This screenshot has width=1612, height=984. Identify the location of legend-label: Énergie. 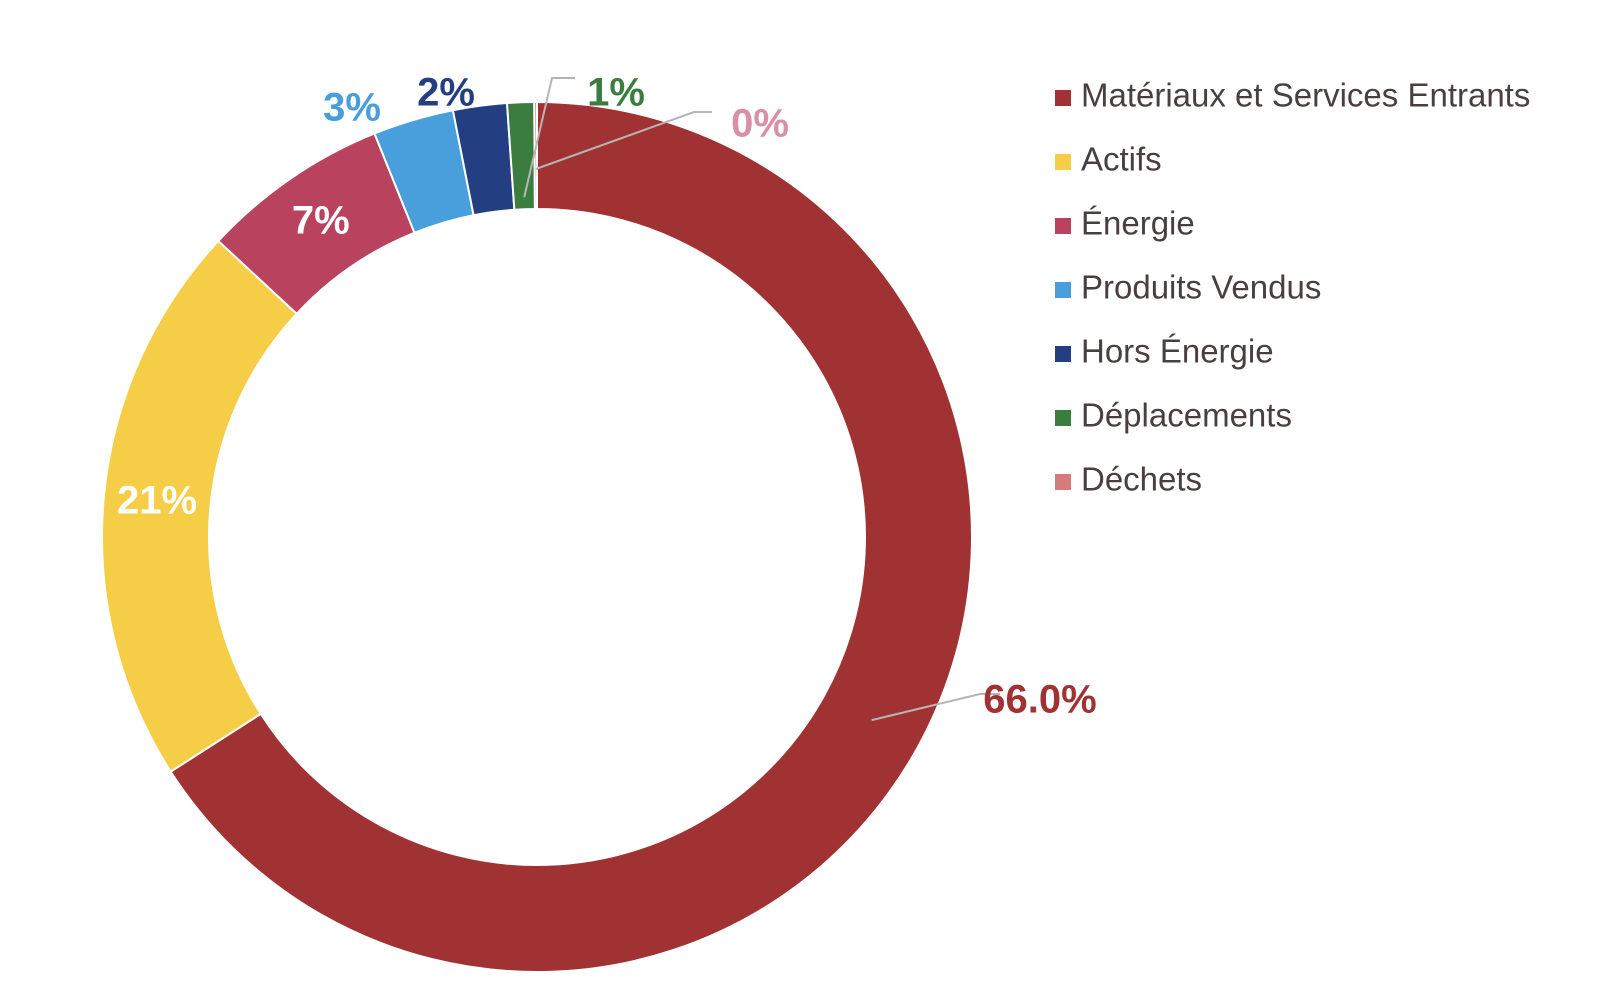
(1138, 223).